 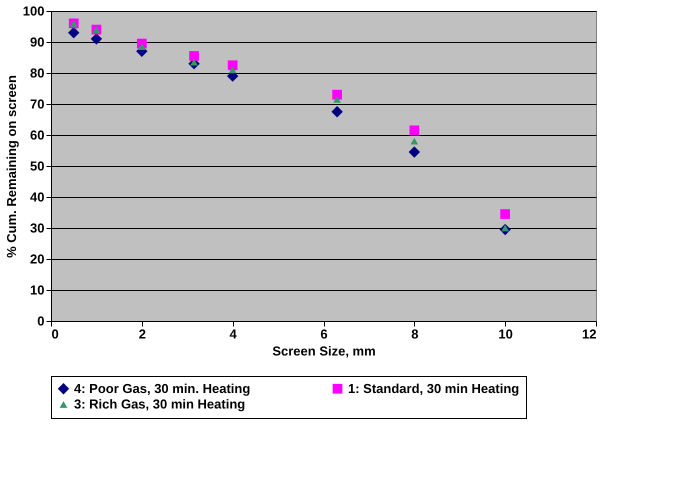 What do you see at coordinates (33, 11) in the screenshot?
I see `y-tick-label: 100` at bounding box center [33, 11].